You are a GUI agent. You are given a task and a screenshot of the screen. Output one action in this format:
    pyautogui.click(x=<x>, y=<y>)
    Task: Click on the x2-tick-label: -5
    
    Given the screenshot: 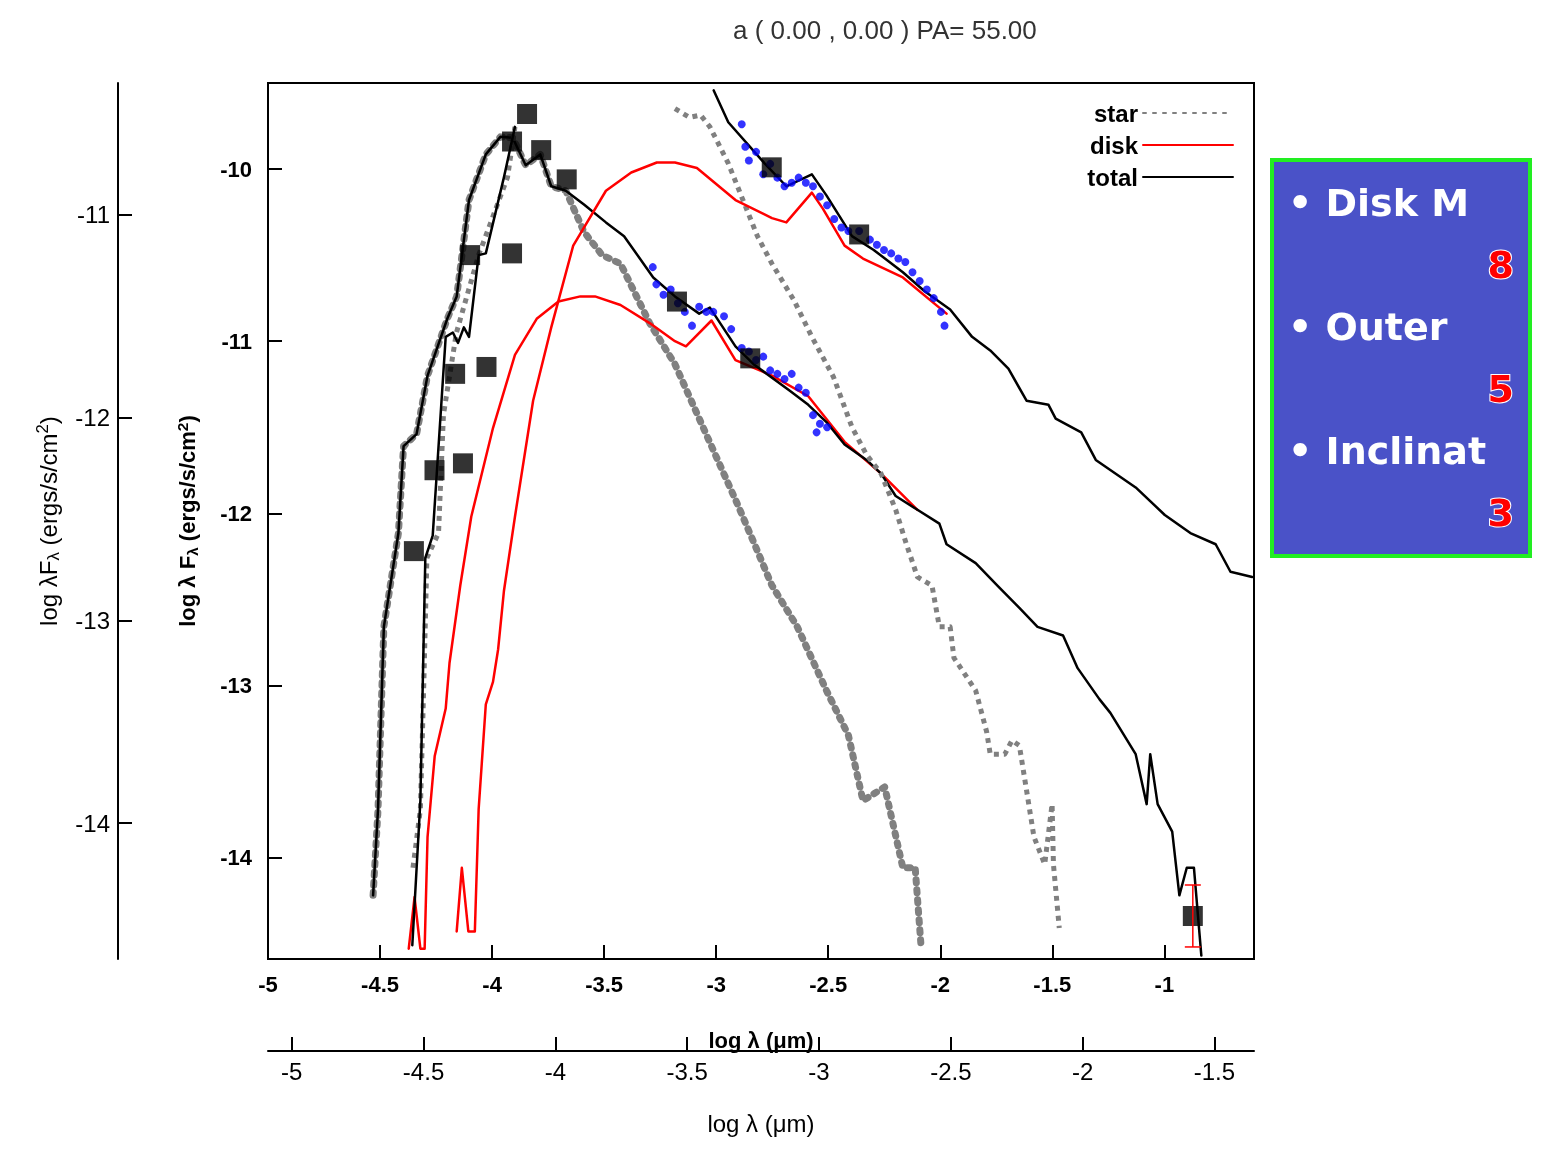 What is the action you would take?
    pyautogui.click(x=292, y=1071)
    